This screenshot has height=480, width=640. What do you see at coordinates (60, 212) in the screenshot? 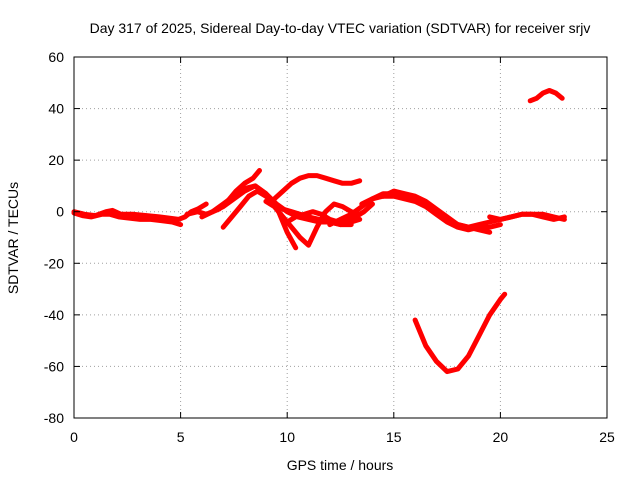
I see `y-tick-label: 0` at bounding box center [60, 212].